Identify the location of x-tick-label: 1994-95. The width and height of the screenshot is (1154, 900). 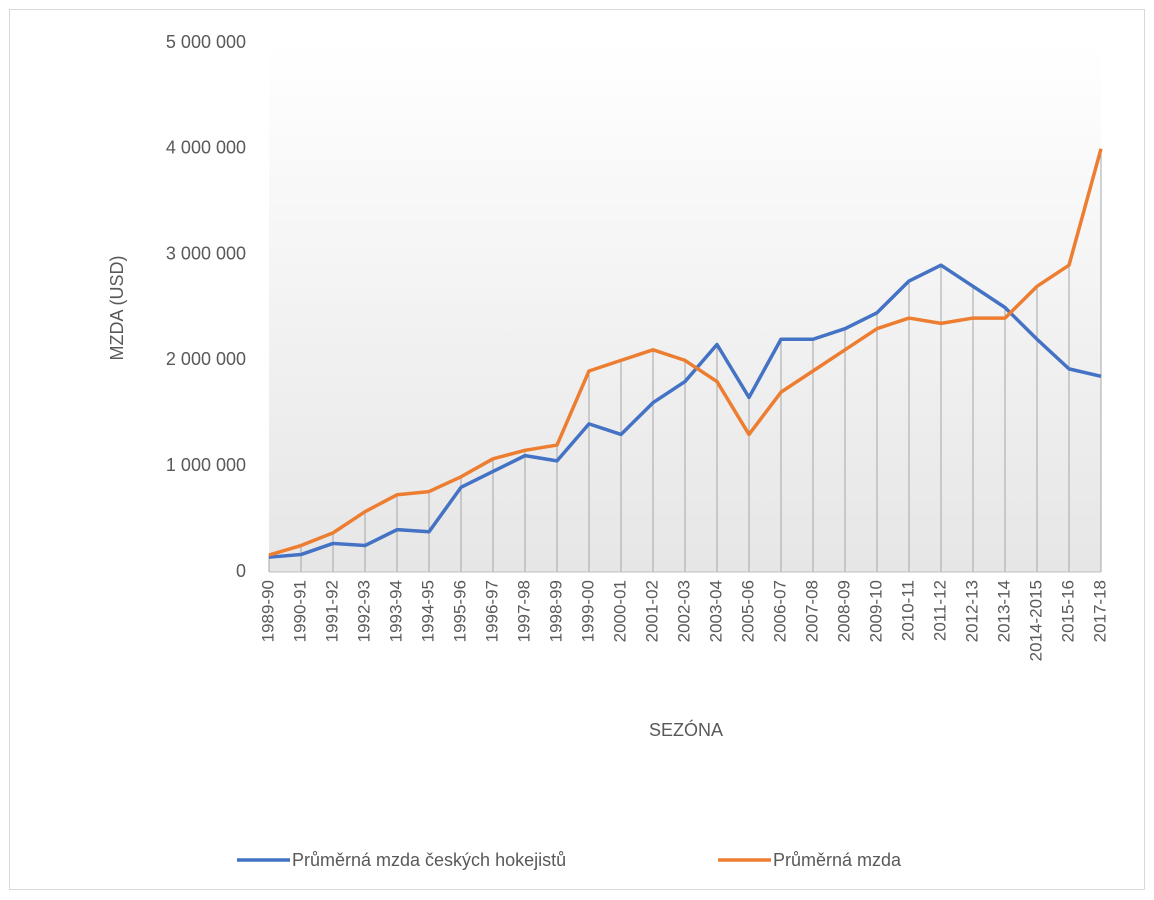
(427, 611).